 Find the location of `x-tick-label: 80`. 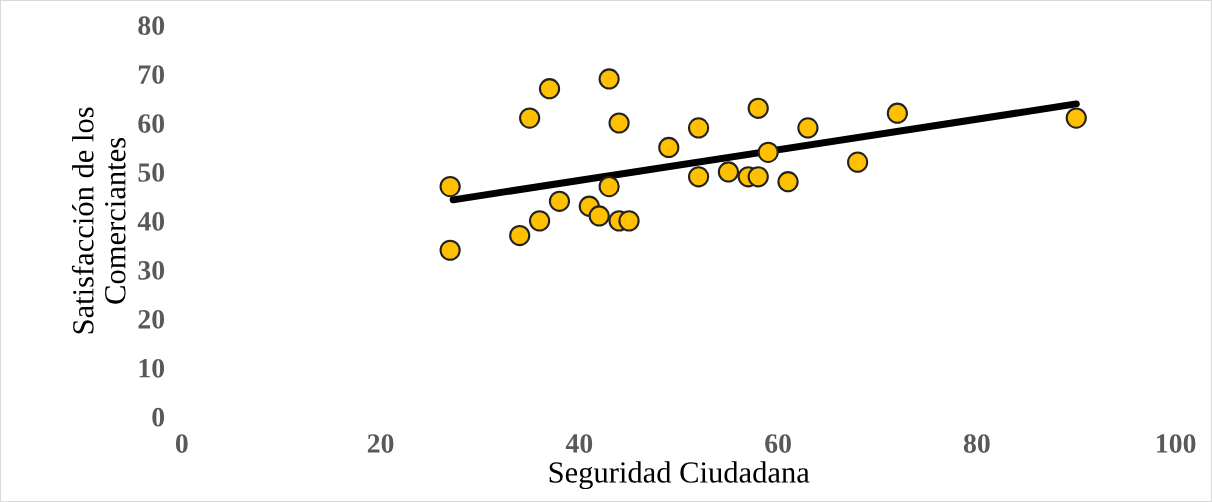

x-tick-label: 80 is located at coordinates (976, 443).